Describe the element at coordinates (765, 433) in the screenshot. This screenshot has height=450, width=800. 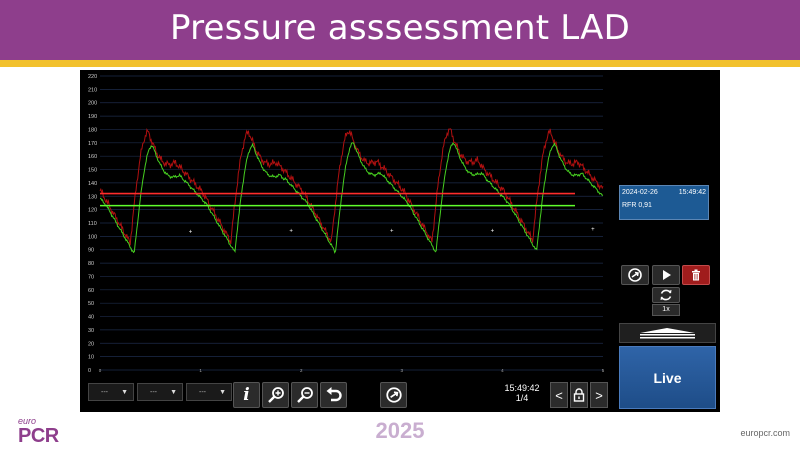
I see `website-label: europcr.com` at that location.